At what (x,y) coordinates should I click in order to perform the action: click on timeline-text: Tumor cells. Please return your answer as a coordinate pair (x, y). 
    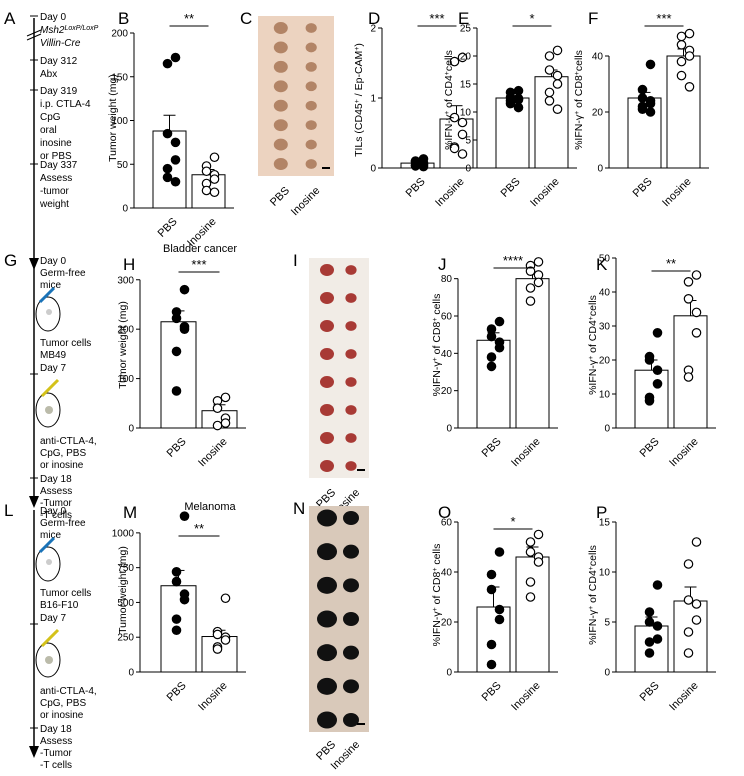
    Looking at the image, I should click on (65, 343).